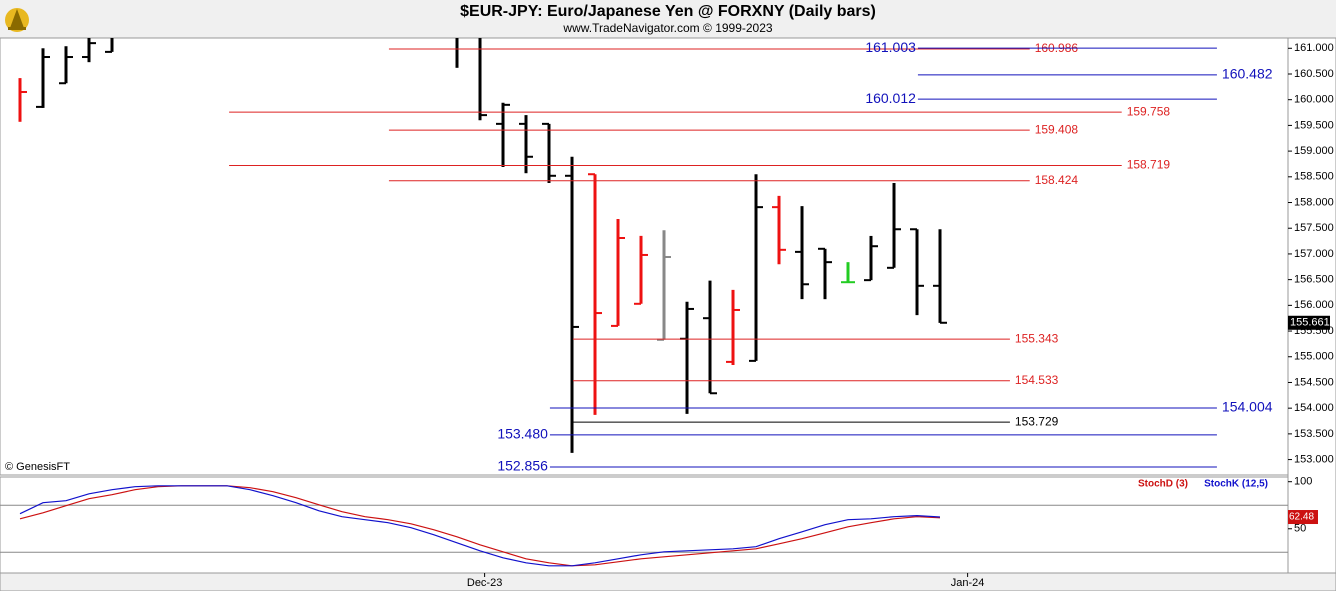  What do you see at coordinates (1314, 254) in the screenshot?
I see `y-tick-label: 157.000` at bounding box center [1314, 254].